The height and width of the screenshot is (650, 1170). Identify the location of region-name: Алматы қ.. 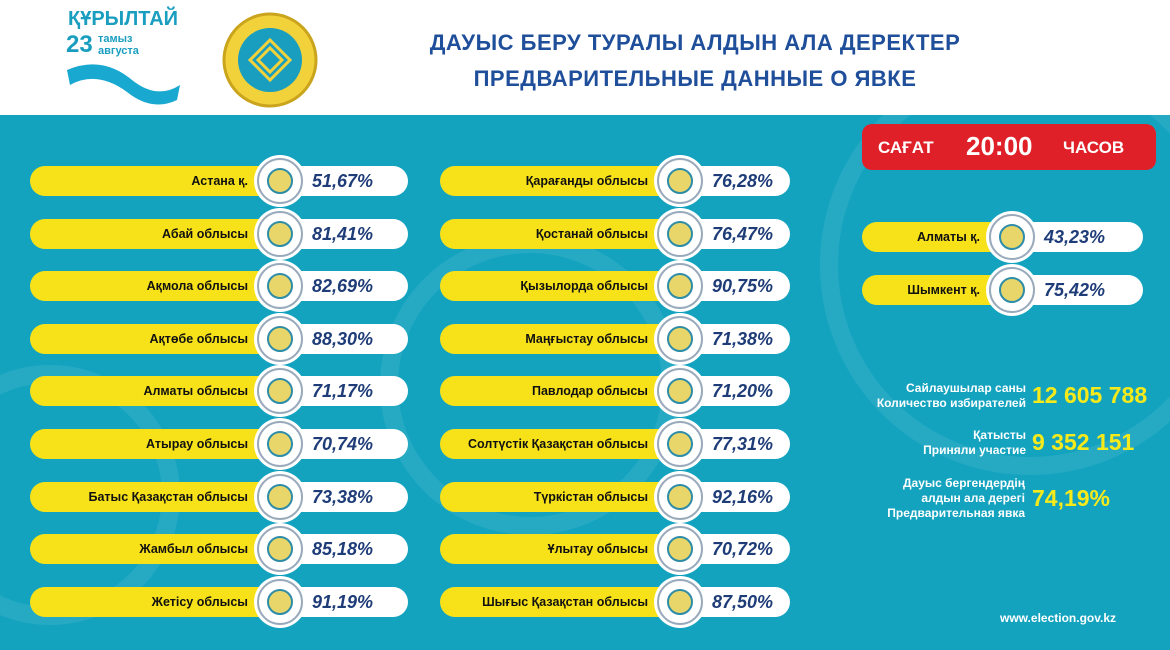
(948, 237).